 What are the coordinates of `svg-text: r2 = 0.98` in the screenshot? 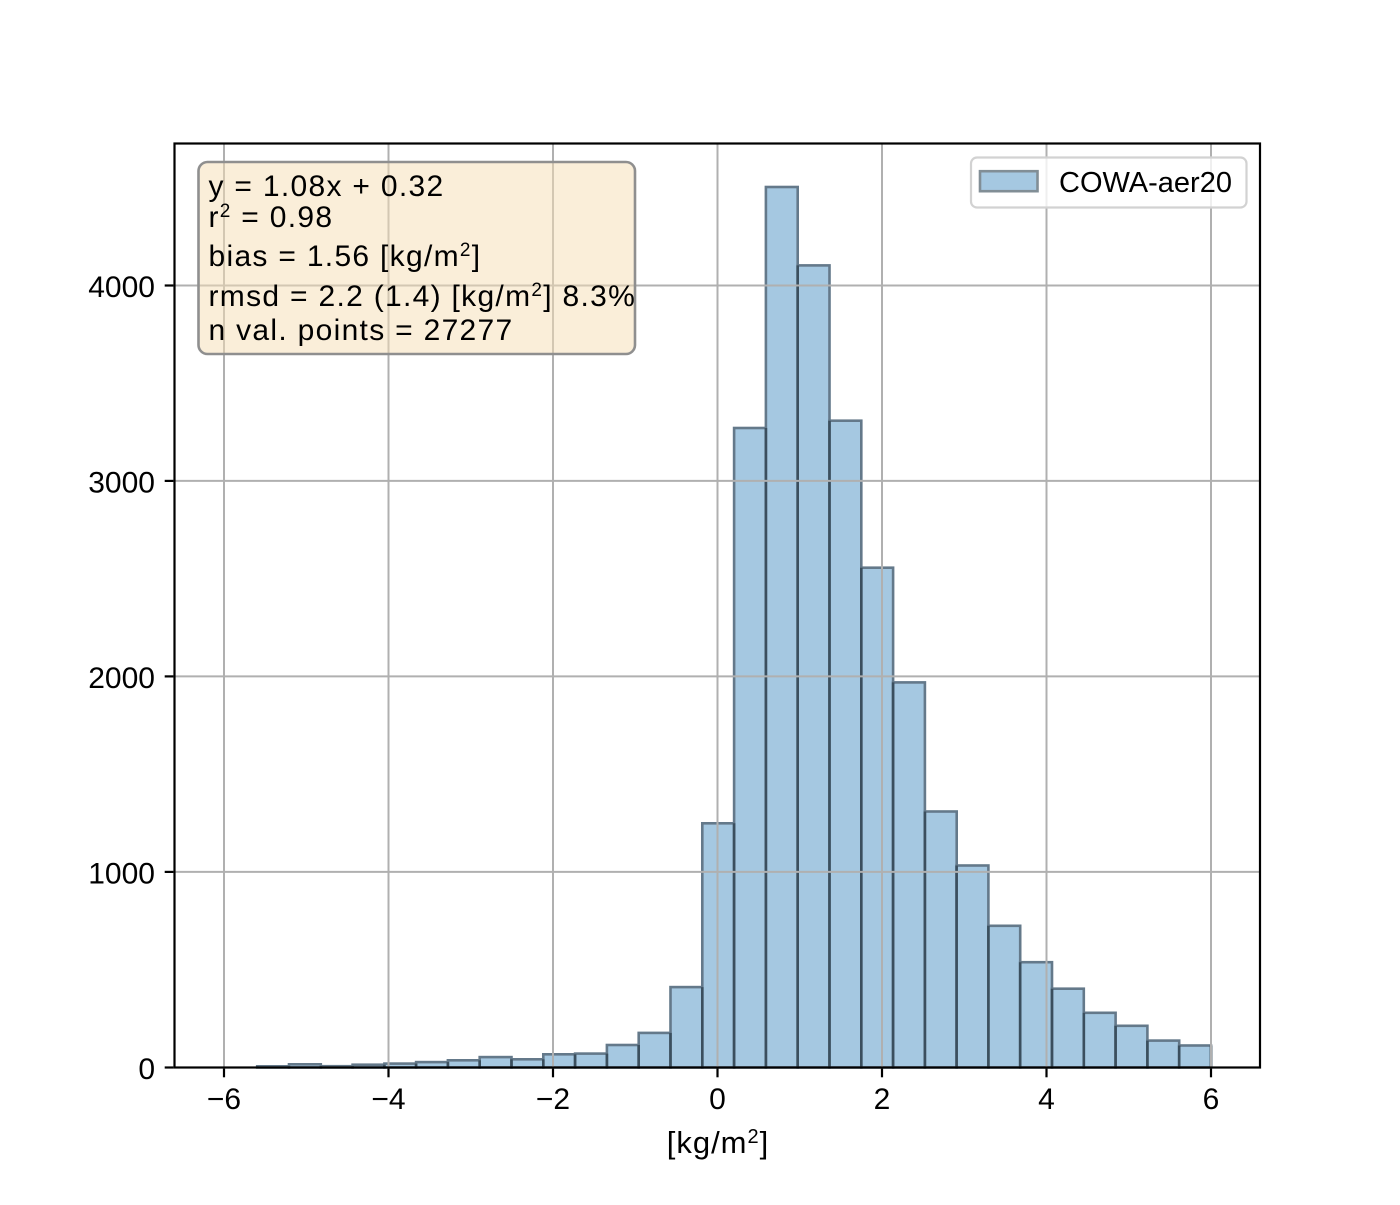 It's located at (271, 217).